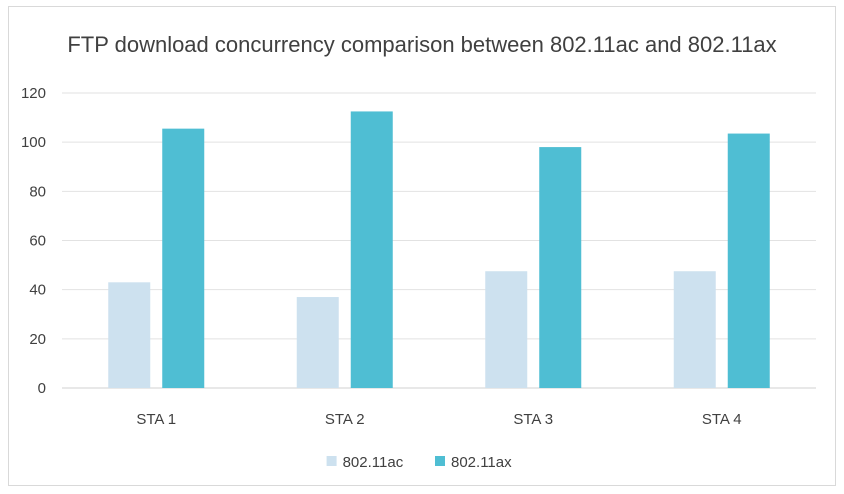  What do you see at coordinates (371, 249) in the screenshot?
I see `bar-80211ax-sta2` at bounding box center [371, 249].